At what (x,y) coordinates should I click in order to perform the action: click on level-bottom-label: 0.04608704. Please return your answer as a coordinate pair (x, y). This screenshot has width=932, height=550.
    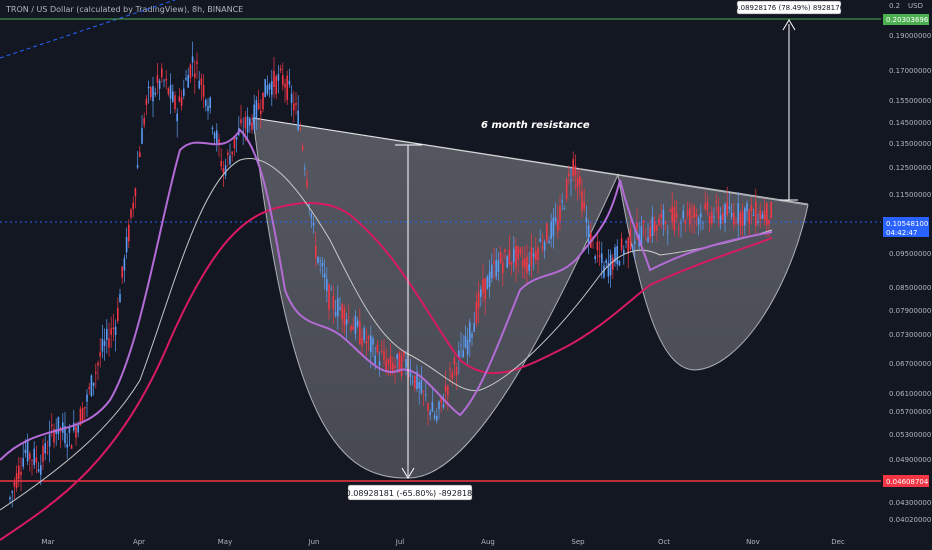
    Looking at the image, I should click on (907, 482).